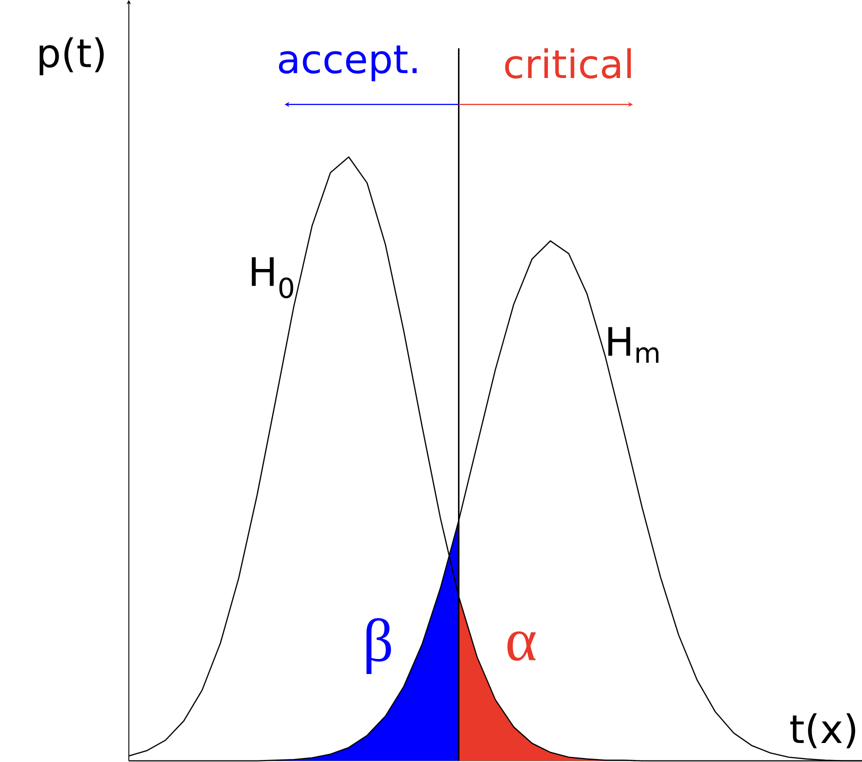  What do you see at coordinates (823, 730) in the screenshot?
I see `x-axis-title: t(x)` at bounding box center [823, 730].